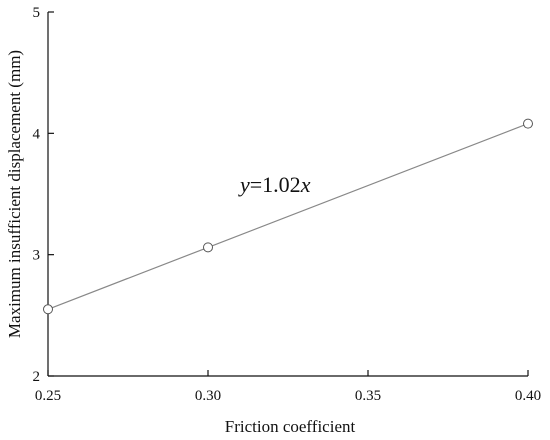 Image resolution: width=550 pixels, height=440 pixels. Describe the element at coordinates (290, 426) in the screenshot. I see `x-axis-label: Friction coefficient` at that location.